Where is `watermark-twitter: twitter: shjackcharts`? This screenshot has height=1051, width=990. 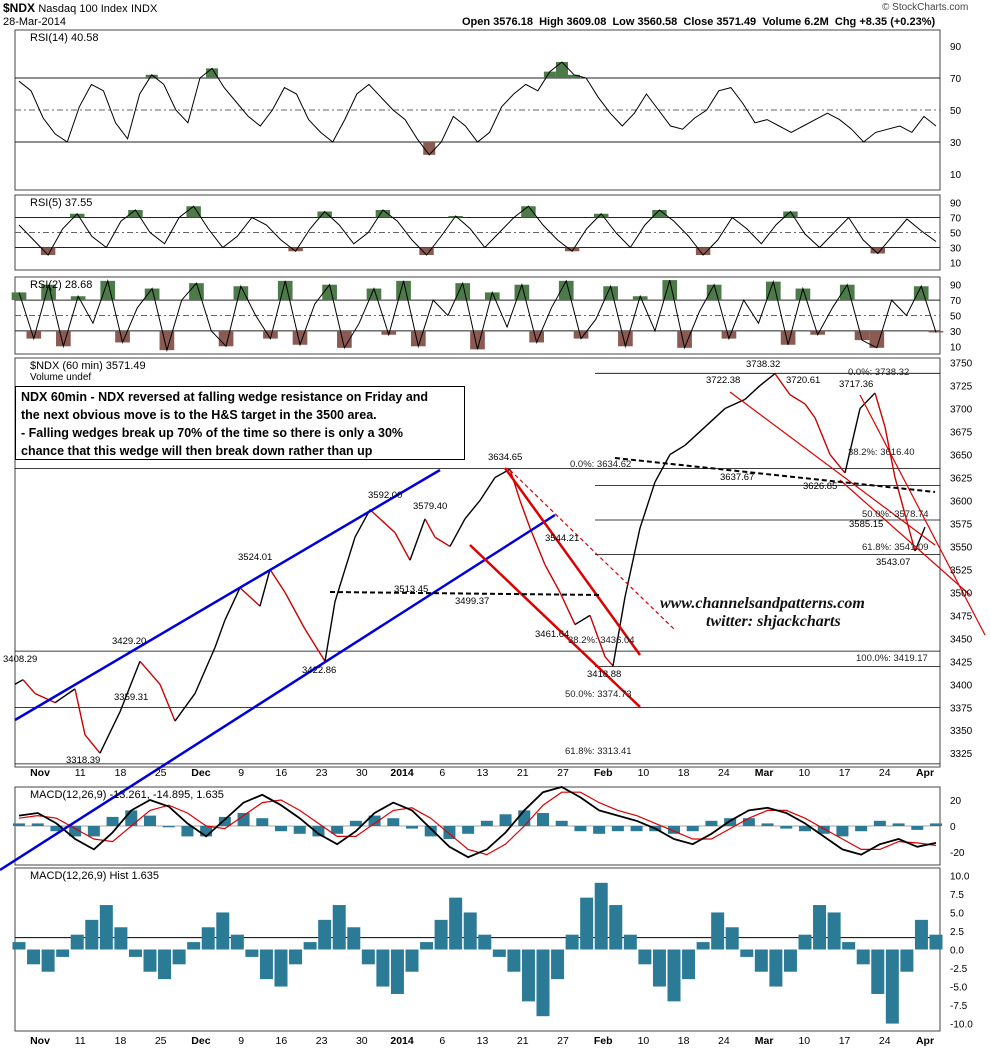
watermark-twitter: twitter: shjackcharts is located at coordinates (773, 621).